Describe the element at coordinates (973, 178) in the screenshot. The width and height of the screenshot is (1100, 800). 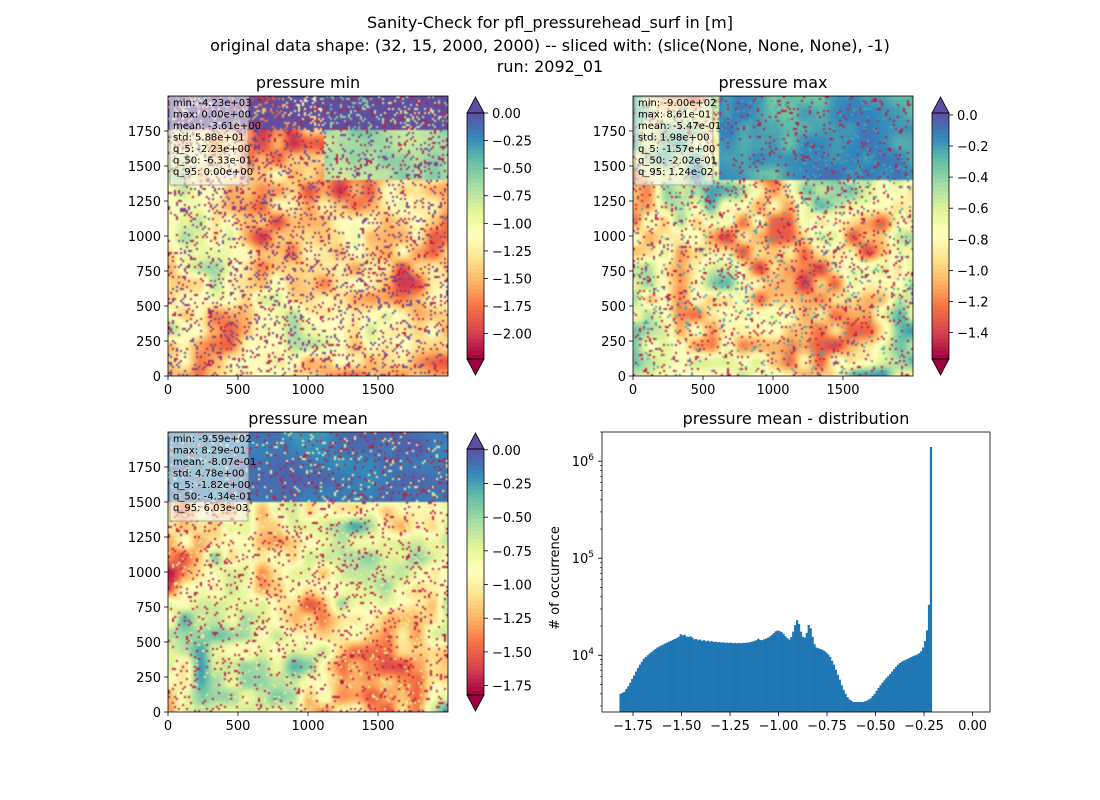
I see `colorbar-tick-label: −0.4` at that location.